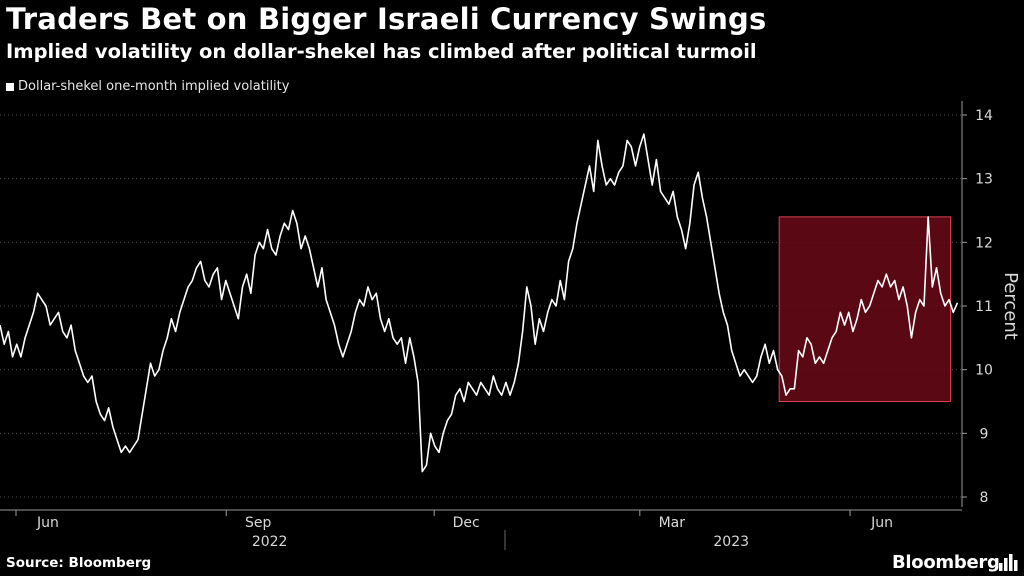  Describe the element at coordinates (466, 523) in the screenshot. I see `x-tick-label-2: Dec` at that location.